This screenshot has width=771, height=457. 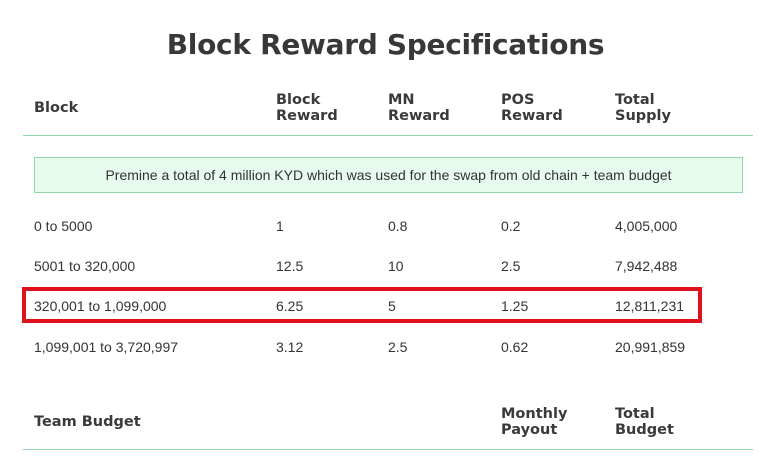 I want to click on cell-total-supply: 7,942,488, so click(x=646, y=266).